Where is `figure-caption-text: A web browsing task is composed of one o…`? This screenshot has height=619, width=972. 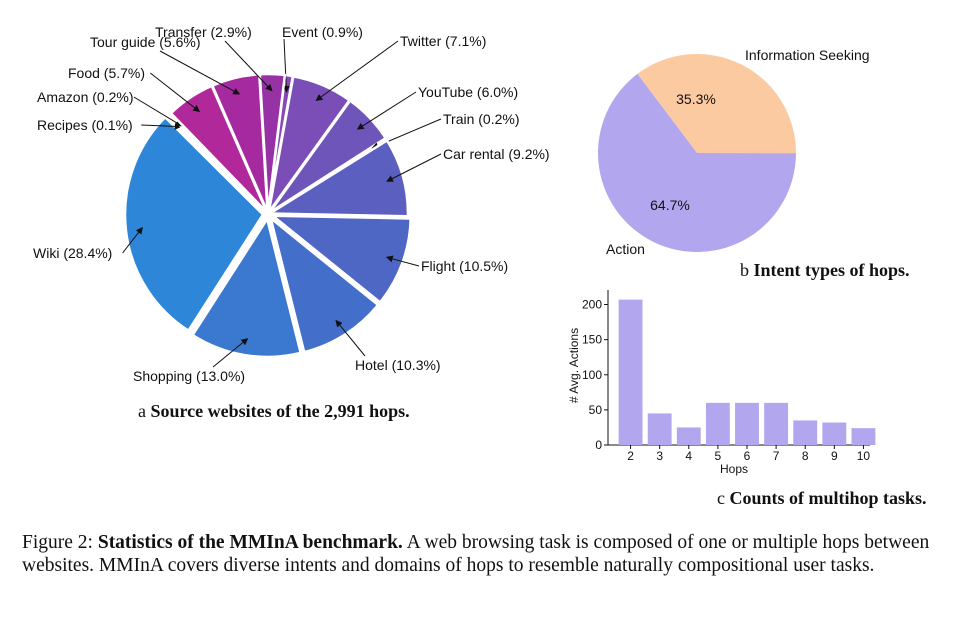 figure-caption-text: A web browsing task is composed of one o… is located at coordinates (476, 554).